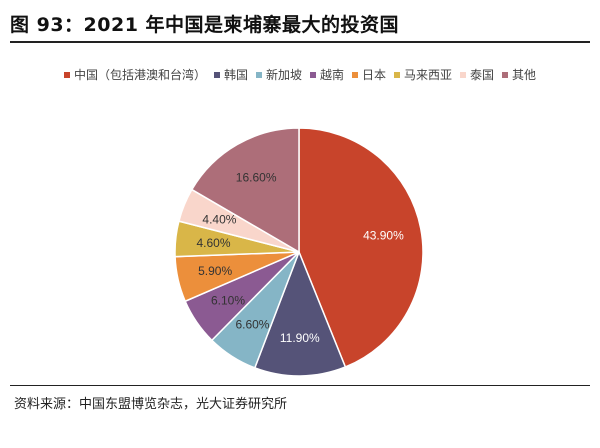 This screenshot has width=600, height=448. I want to click on source-divider, so click(300, 385).